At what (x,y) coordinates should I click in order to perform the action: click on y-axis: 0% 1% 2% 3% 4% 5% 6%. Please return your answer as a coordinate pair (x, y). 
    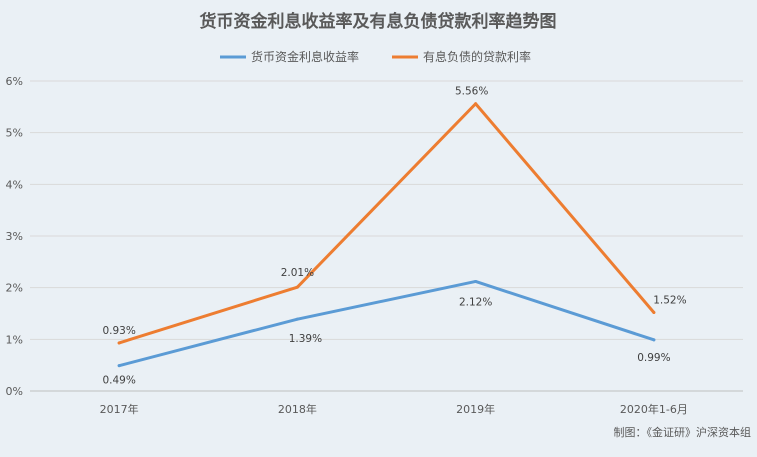
    Looking at the image, I should click on (14, 236).